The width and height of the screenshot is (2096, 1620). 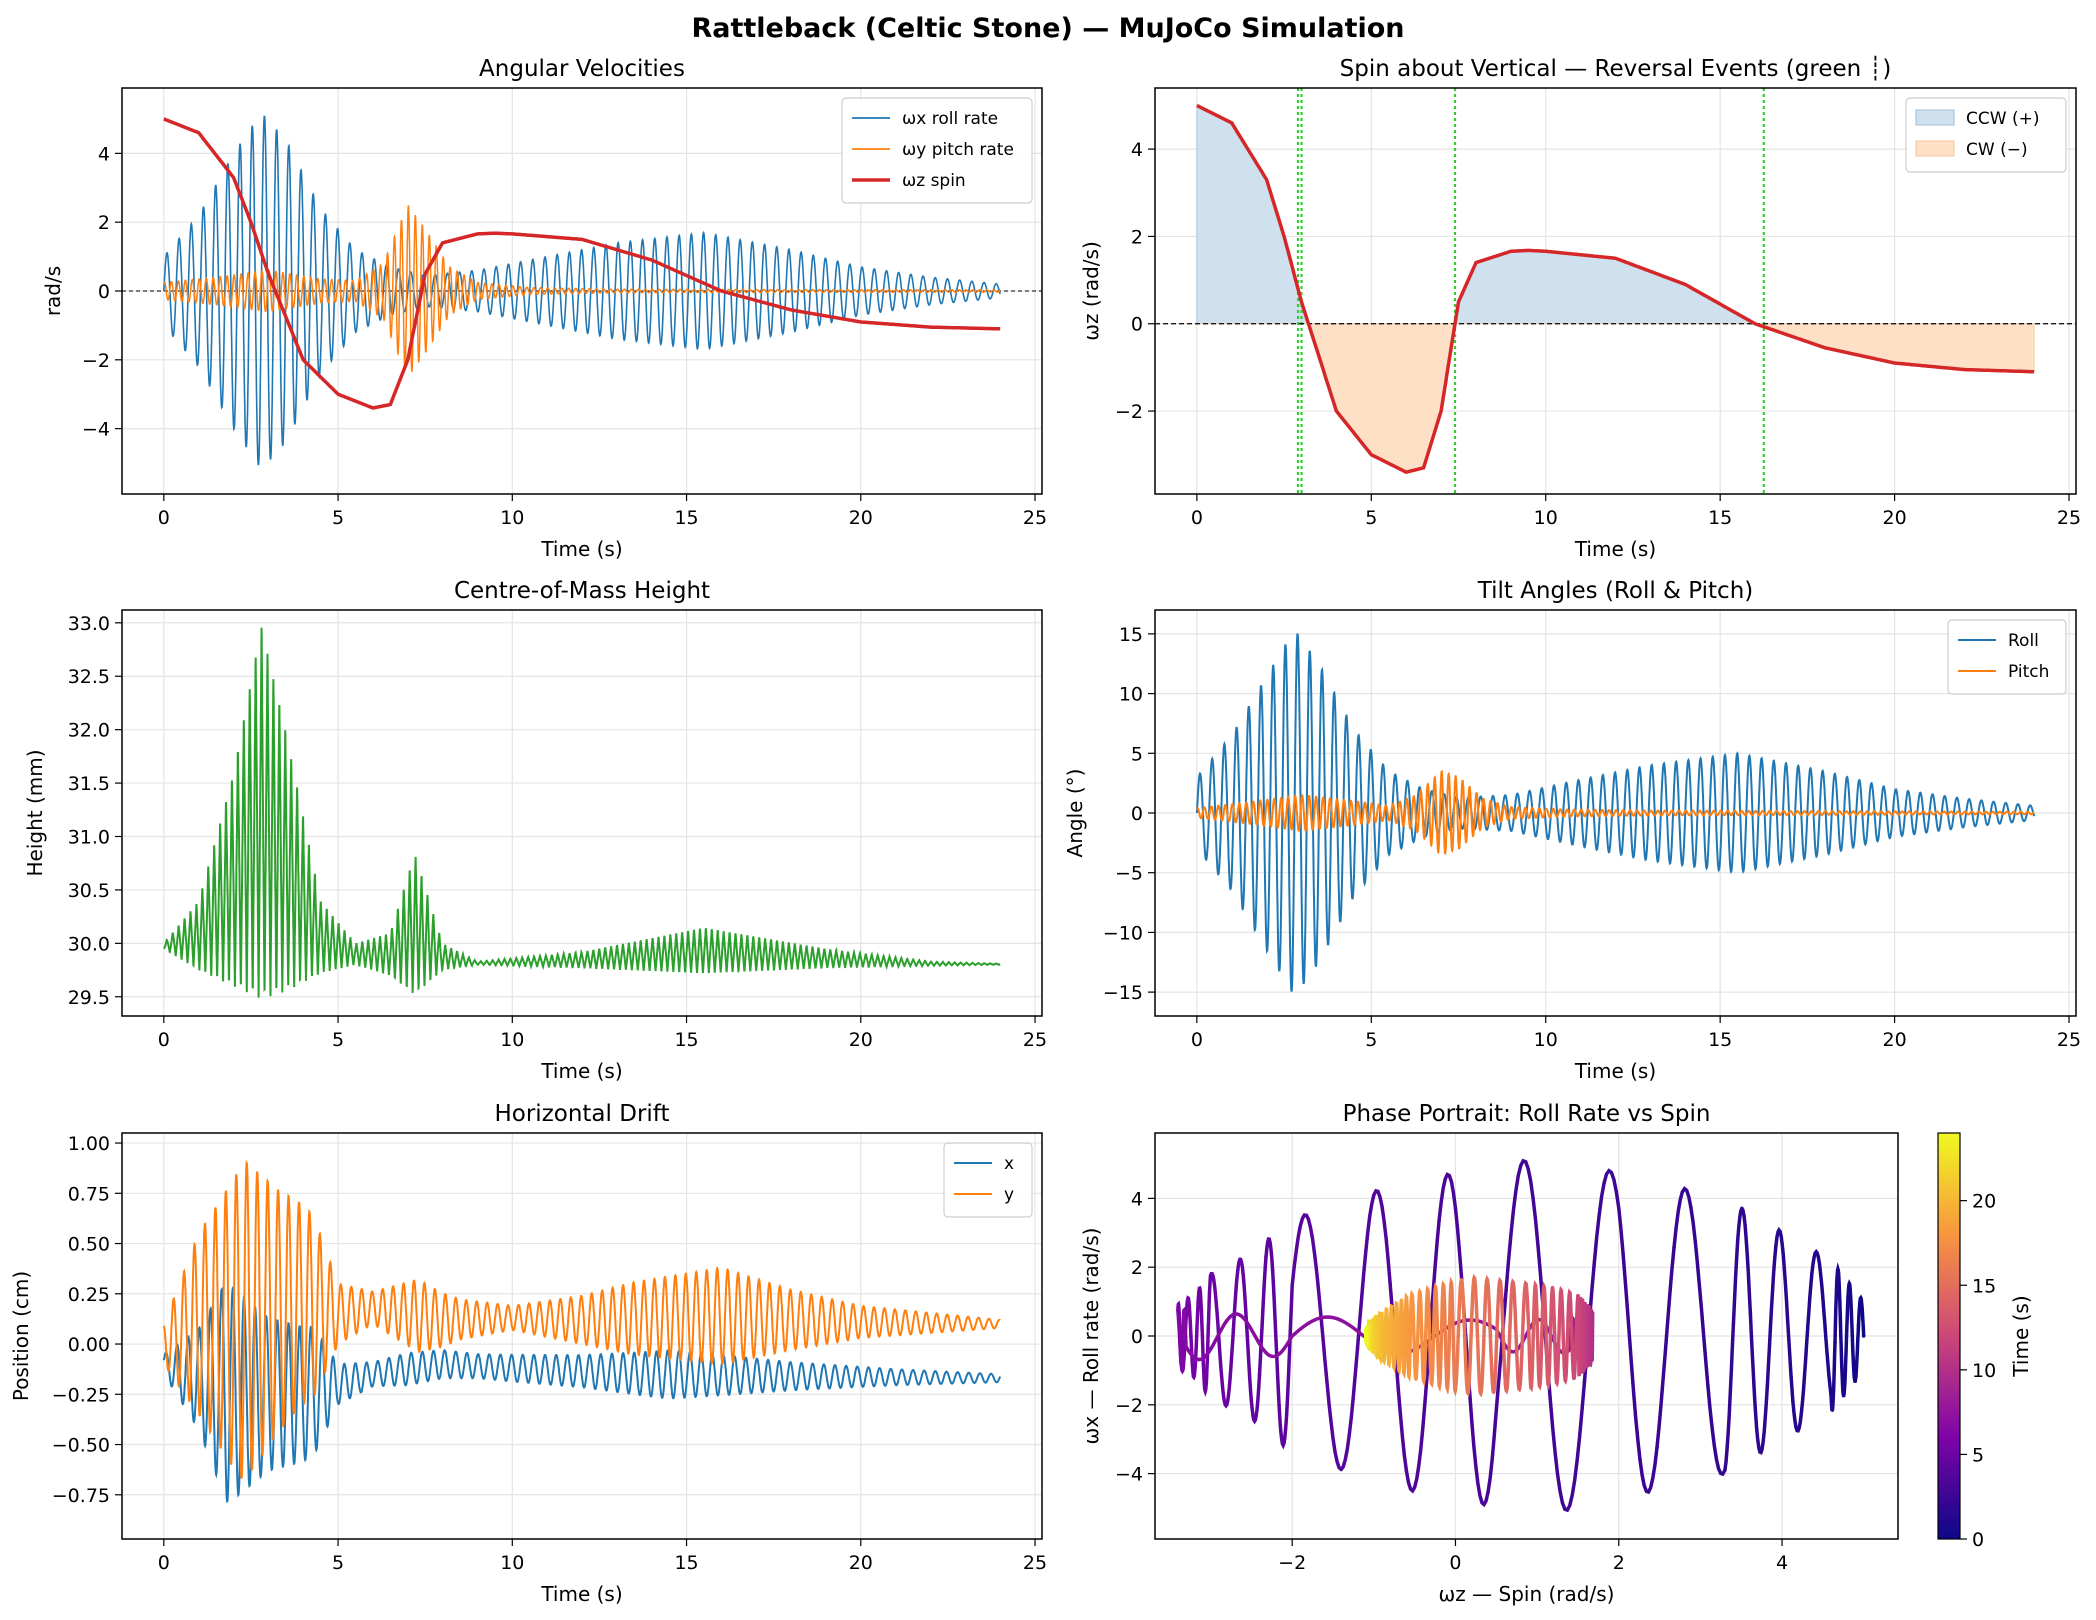 I want to click on y-tick-label: 33.0, so click(x=89, y=624).